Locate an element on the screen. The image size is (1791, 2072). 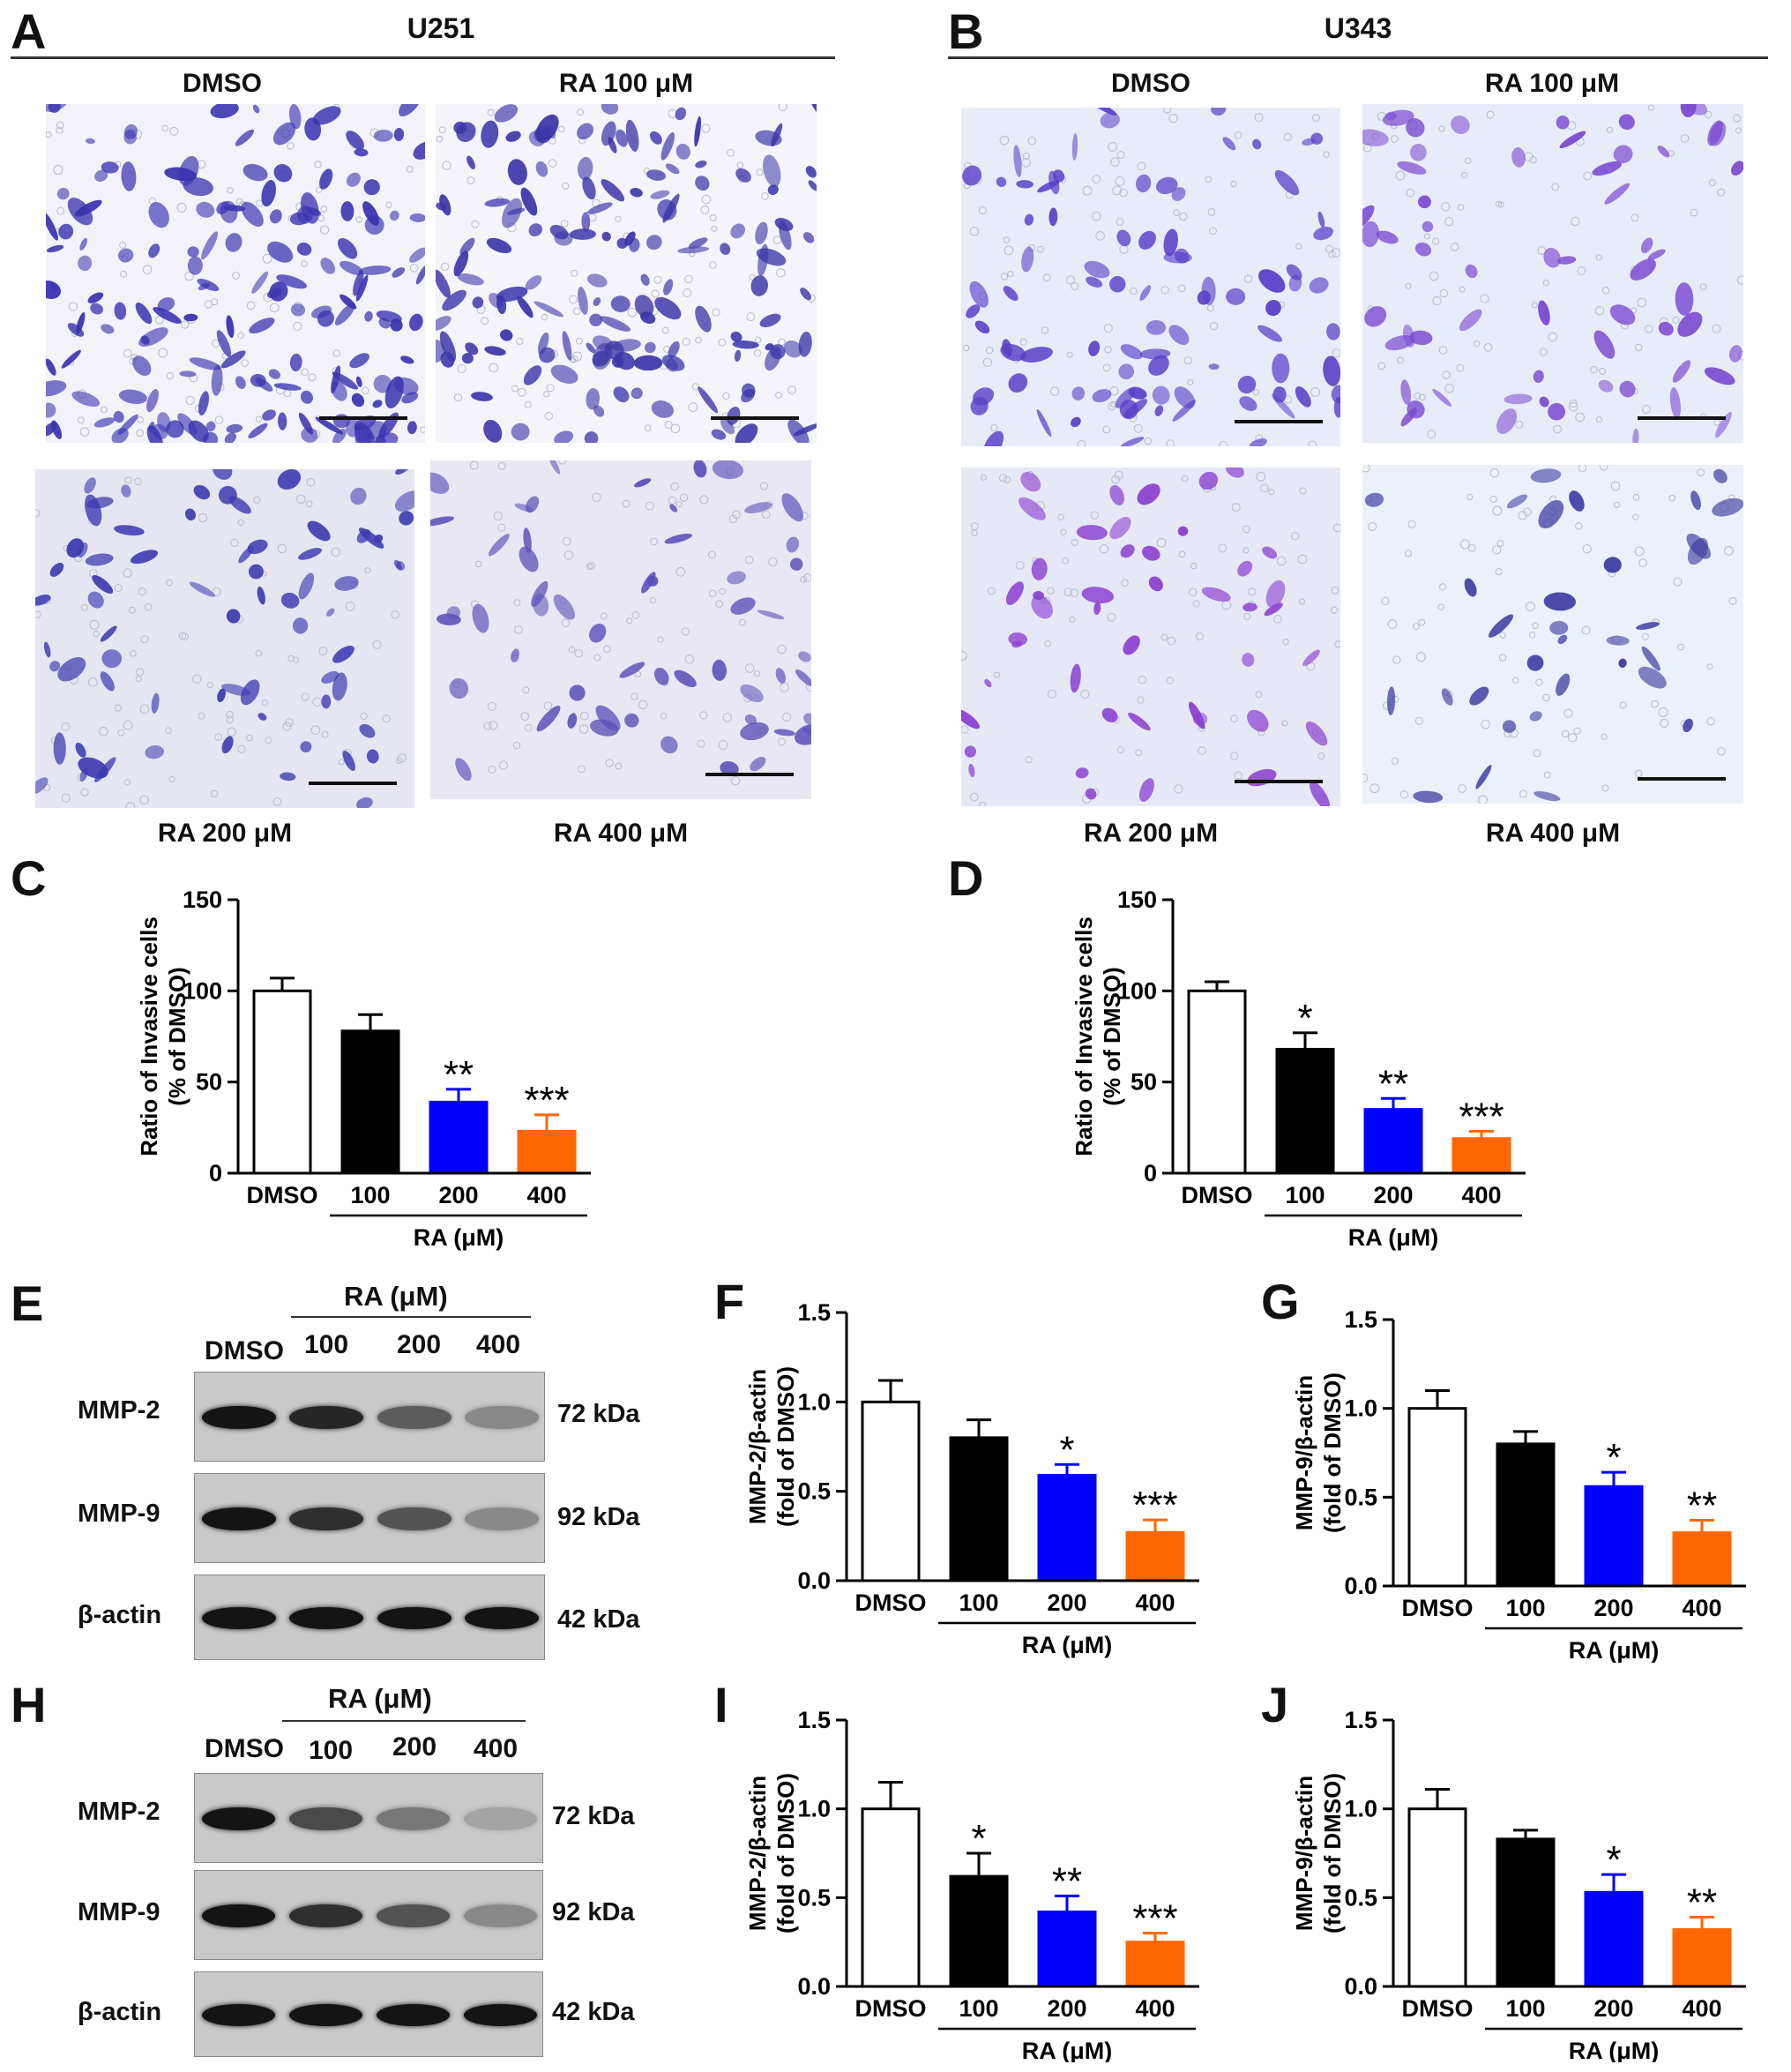
y-tick-label: 50 is located at coordinates (209, 1082).